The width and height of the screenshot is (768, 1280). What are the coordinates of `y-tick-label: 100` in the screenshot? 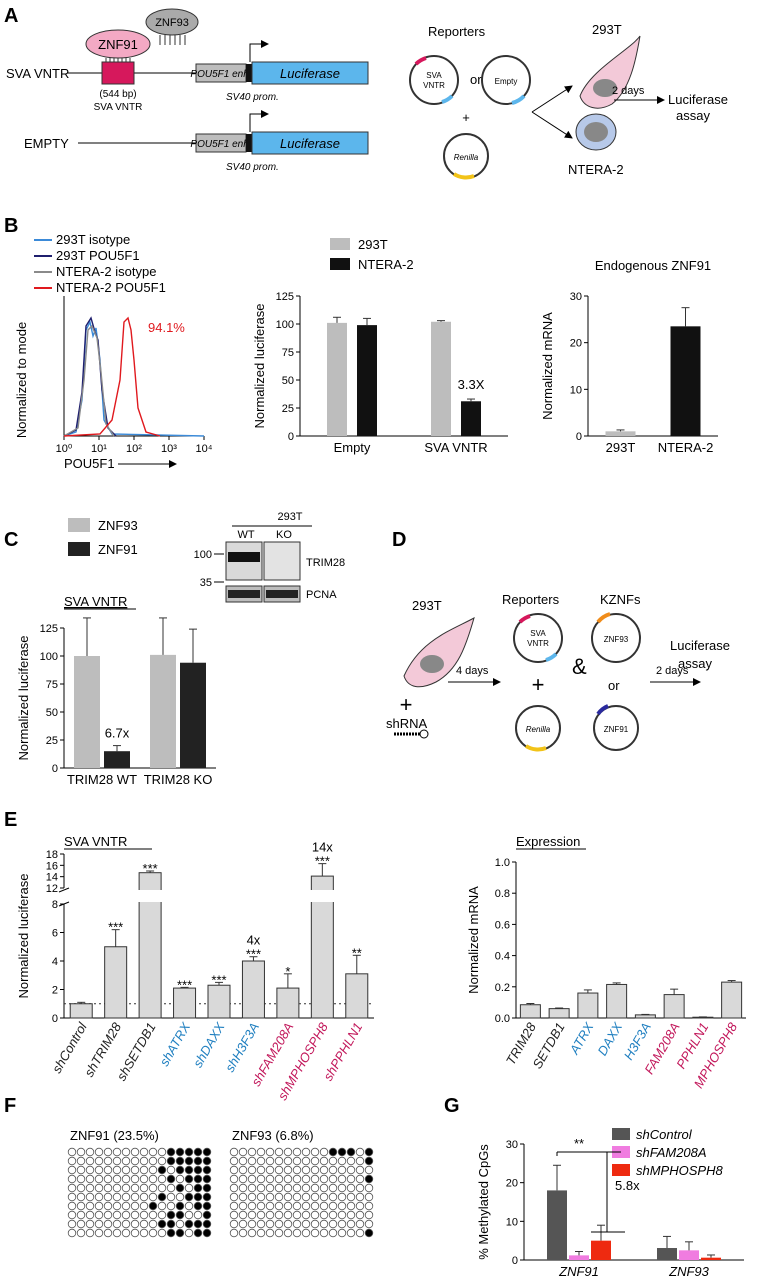 It's located at (285, 325).